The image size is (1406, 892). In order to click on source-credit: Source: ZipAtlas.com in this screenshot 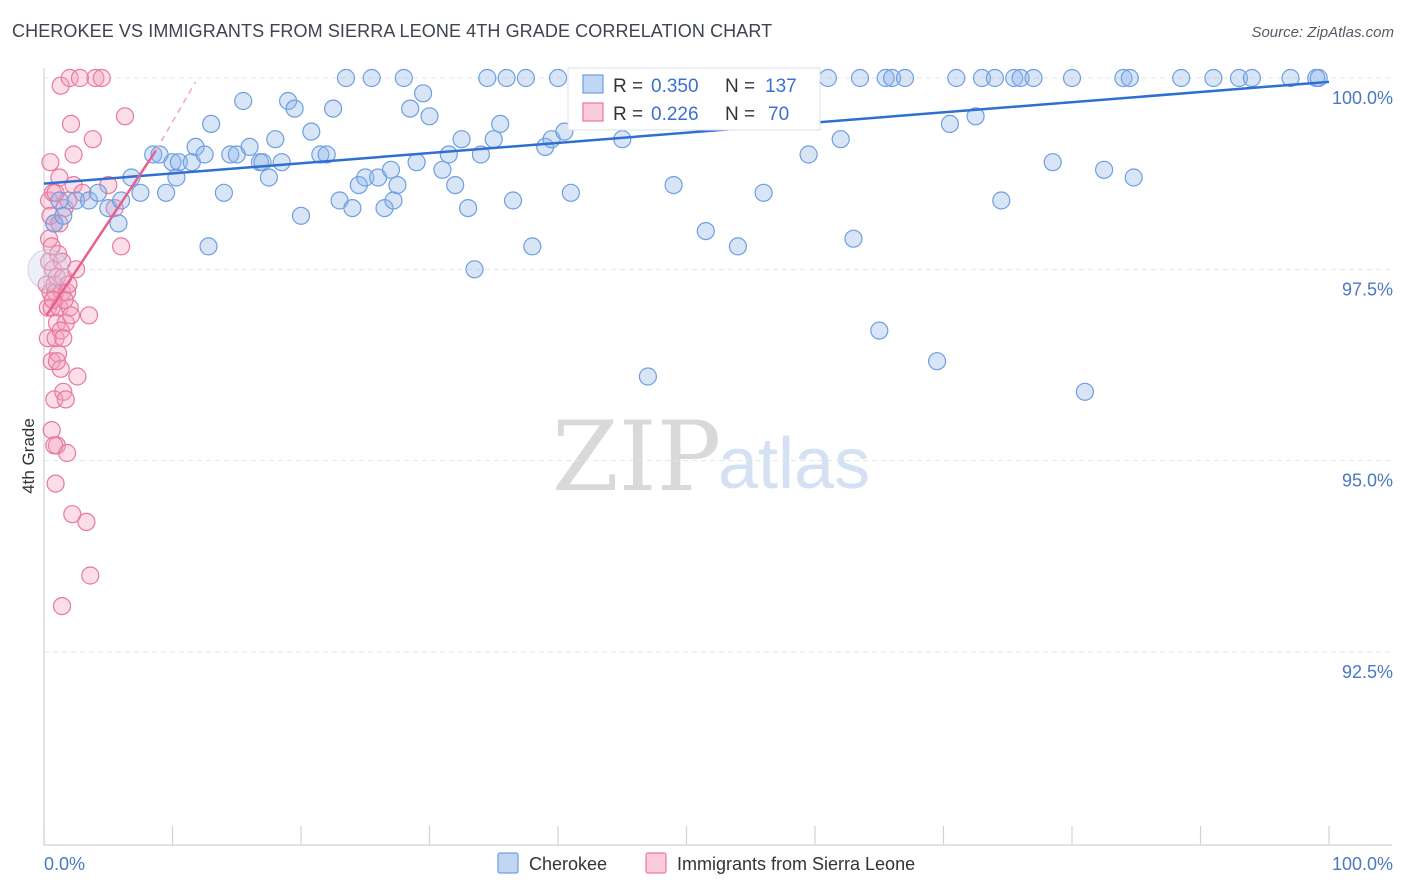, I will do `click(1322, 32)`.